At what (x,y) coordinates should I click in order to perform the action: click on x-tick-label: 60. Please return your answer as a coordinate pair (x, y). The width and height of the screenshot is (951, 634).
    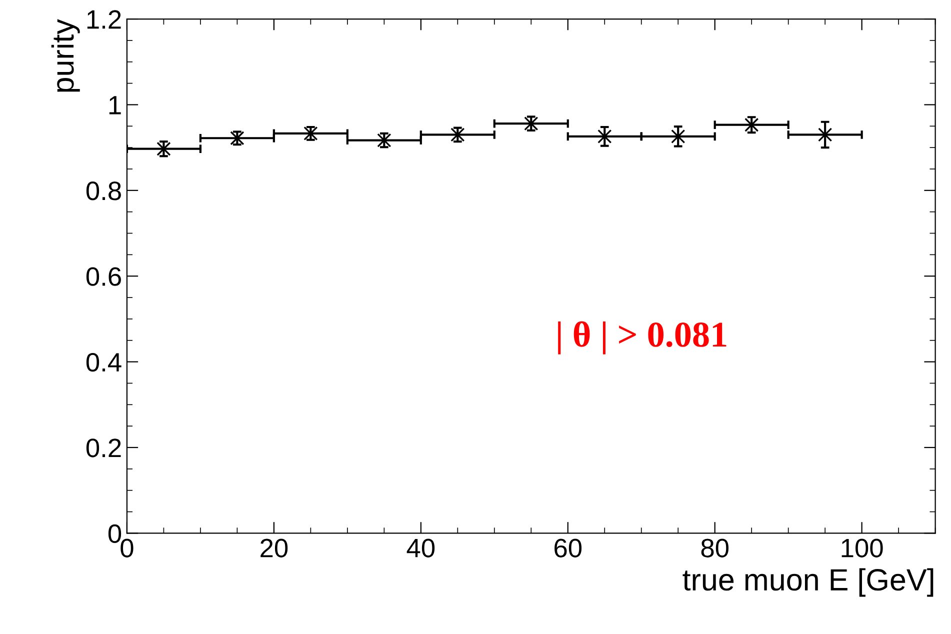
    Looking at the image, I should click on (568, 548).